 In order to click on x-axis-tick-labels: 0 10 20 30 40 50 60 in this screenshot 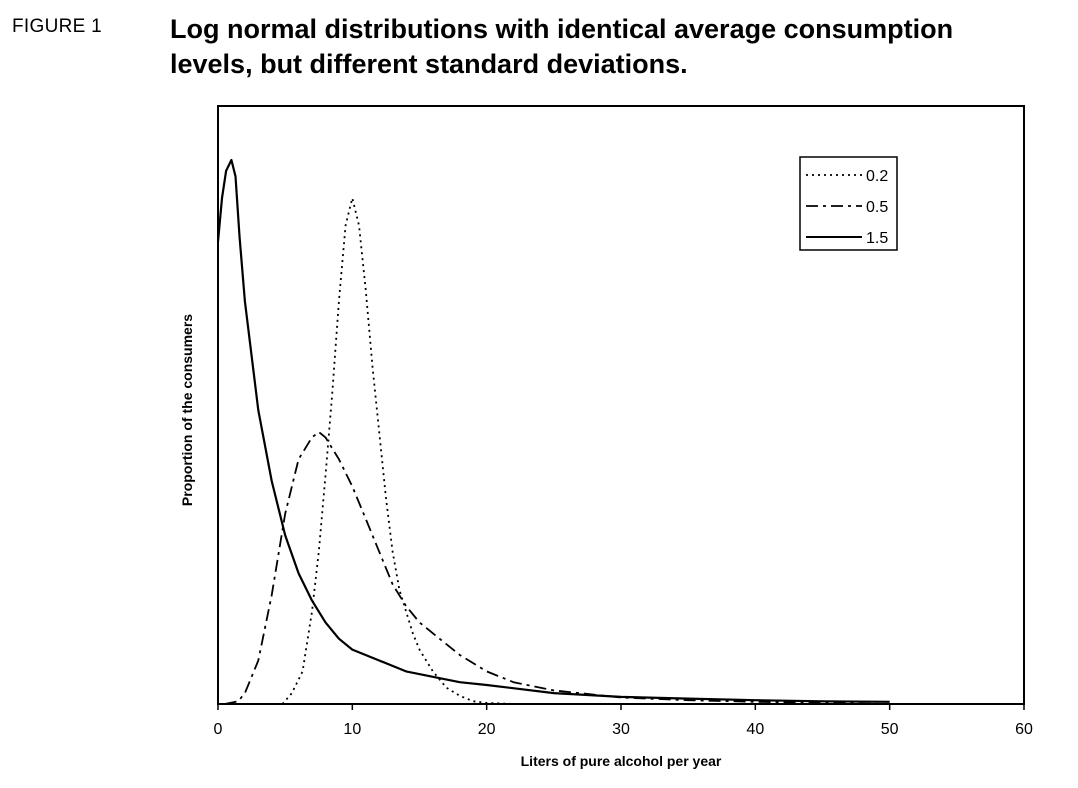, I will do `click(623, 729)`.